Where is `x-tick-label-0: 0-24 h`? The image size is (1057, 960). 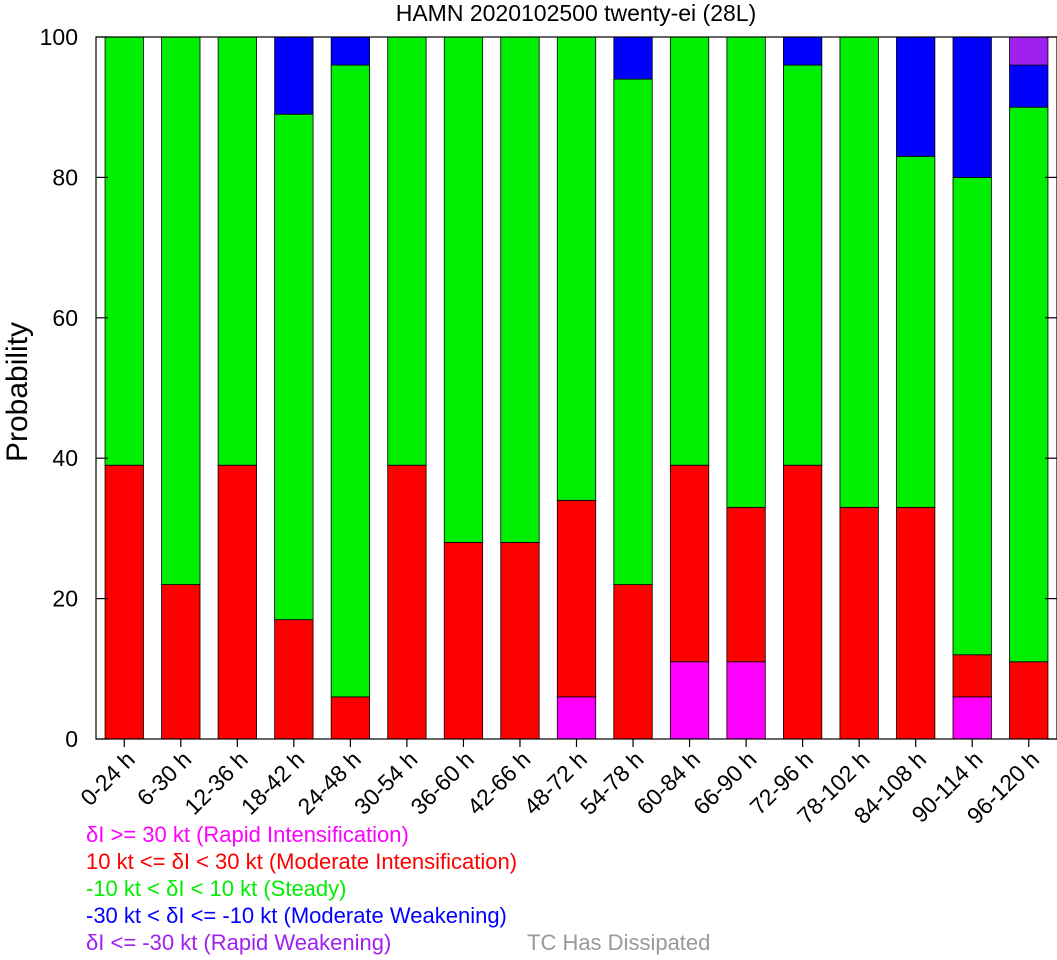
x-tick-label-0: 0-24 h is located at coordinates (107, 778).